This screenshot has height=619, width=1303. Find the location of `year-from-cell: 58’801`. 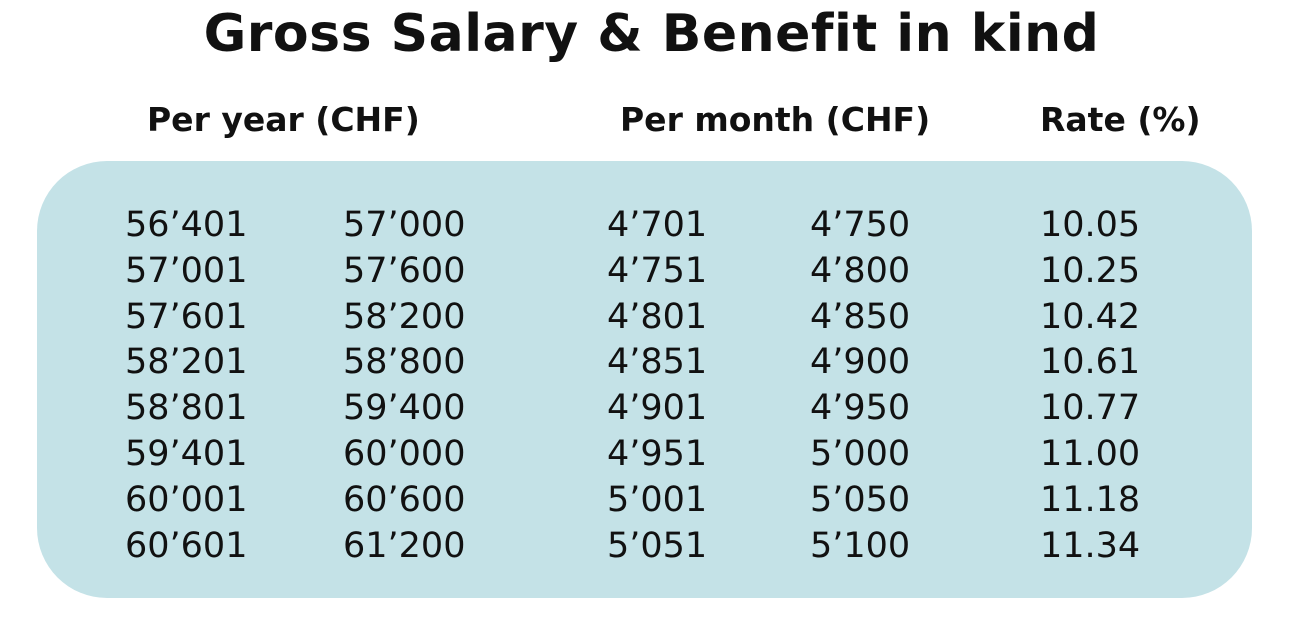

year-from-cell: 58’801 is located at coordinates (186, 408).